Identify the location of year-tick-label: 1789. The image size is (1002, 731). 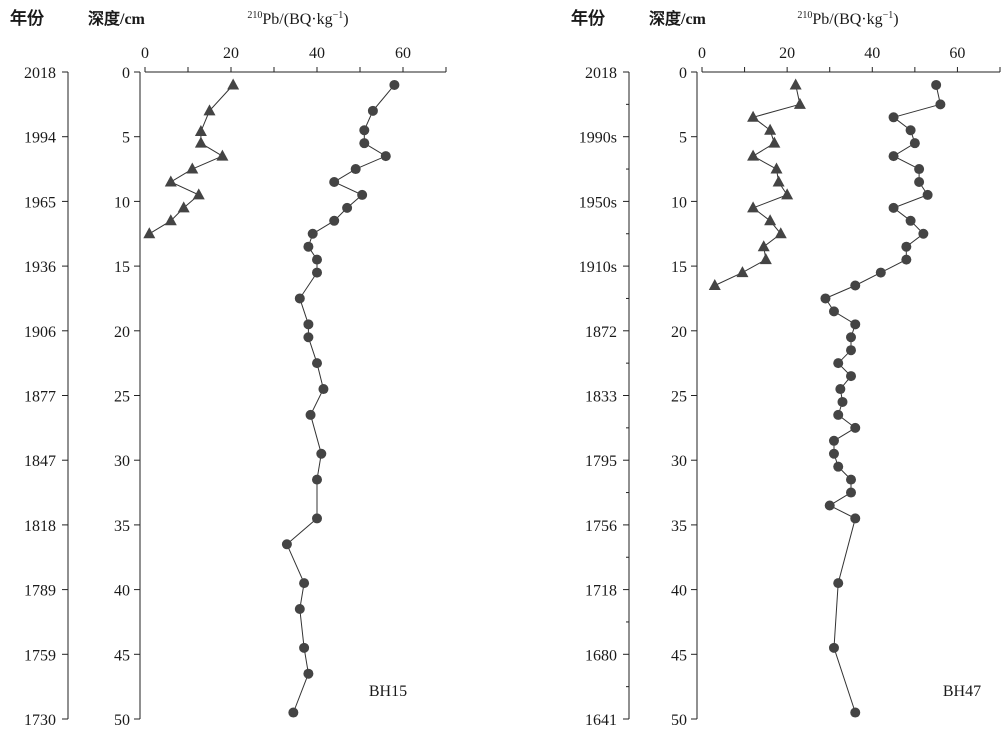
(40, 591).